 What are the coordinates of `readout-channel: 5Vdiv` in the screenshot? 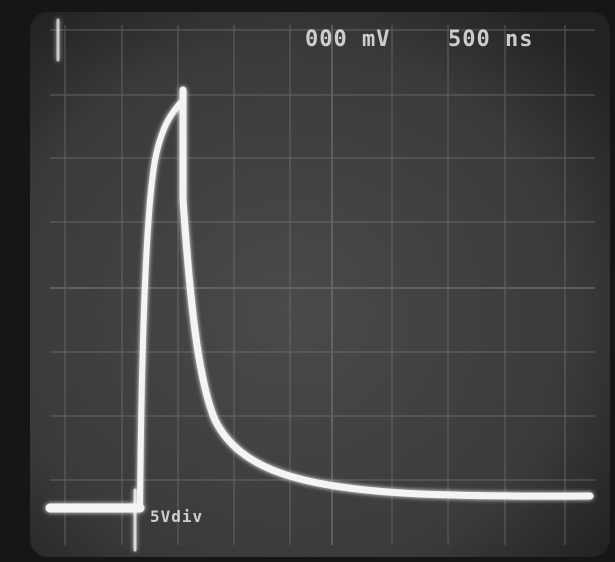 It's located at (176, 516).